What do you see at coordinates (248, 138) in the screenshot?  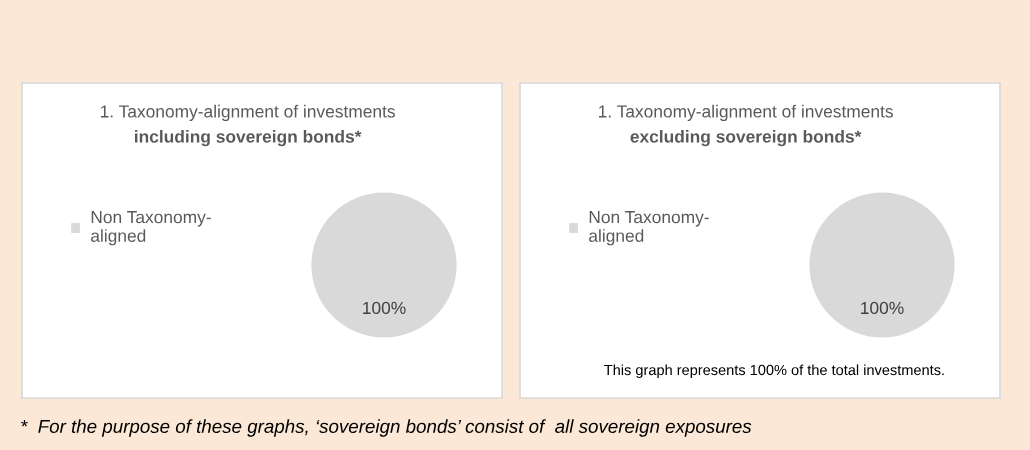 I see `chart-subtitle: including sovereign bonds*` at bounding box center [248, 138].